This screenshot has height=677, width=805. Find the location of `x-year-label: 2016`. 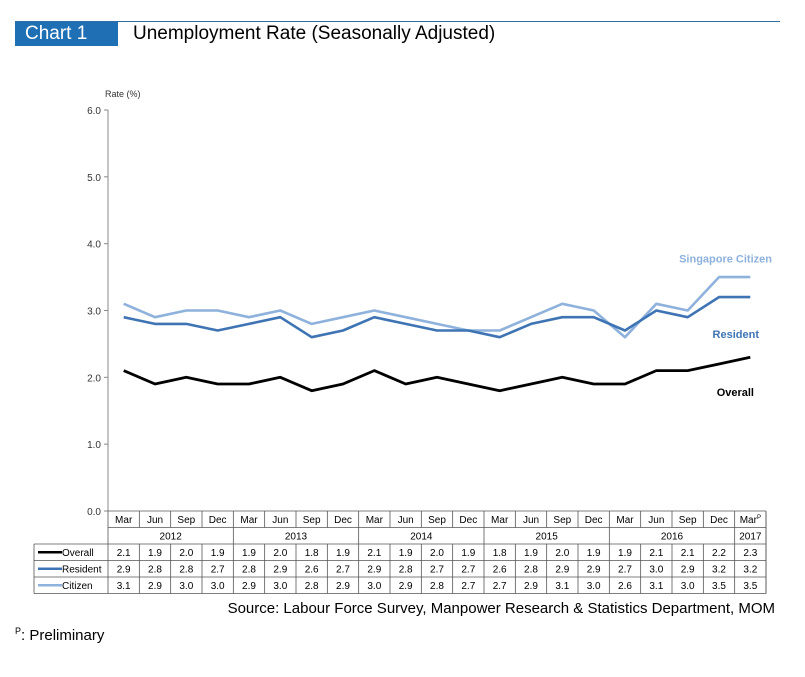

x-year-label: 2016 is located at coordinates (672, 537).